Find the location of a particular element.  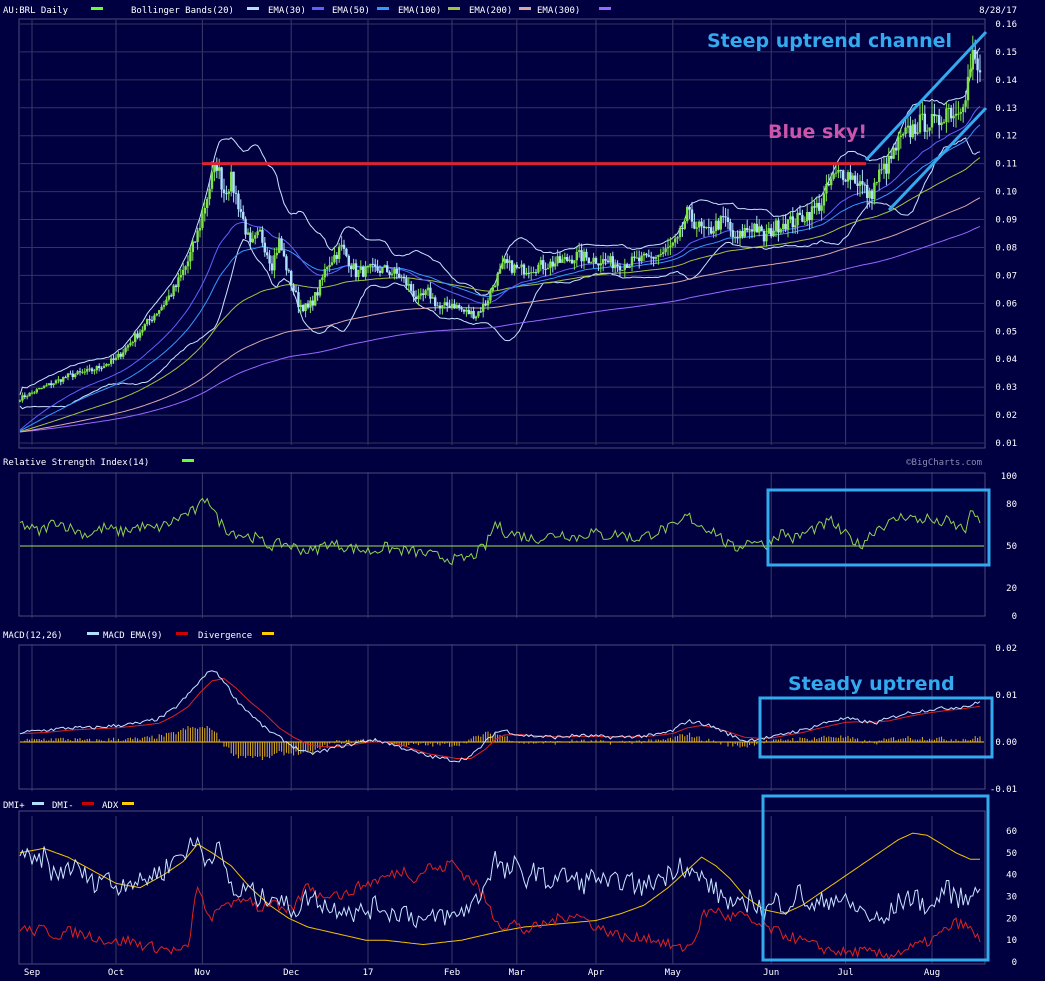

dmi-ytick-6: 0 is located at coordinates (1014, 963).